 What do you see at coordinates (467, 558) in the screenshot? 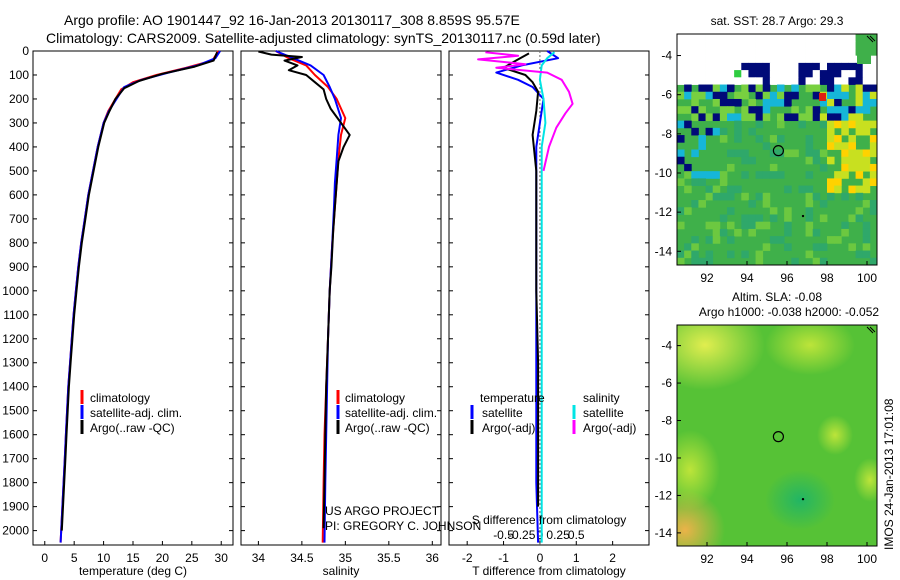
I see `difference-xtick-label: -2` at bounding box center [467, 558].